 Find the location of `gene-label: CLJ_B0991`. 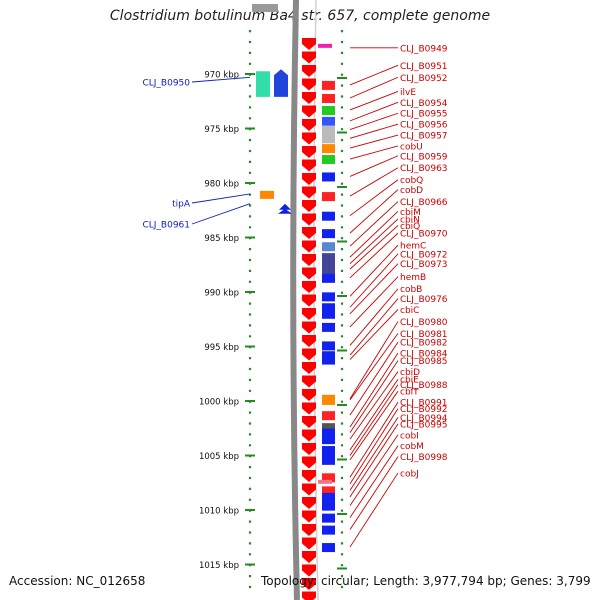

gene-label: CLJ_B0991 is located at coordinates (424, 404).